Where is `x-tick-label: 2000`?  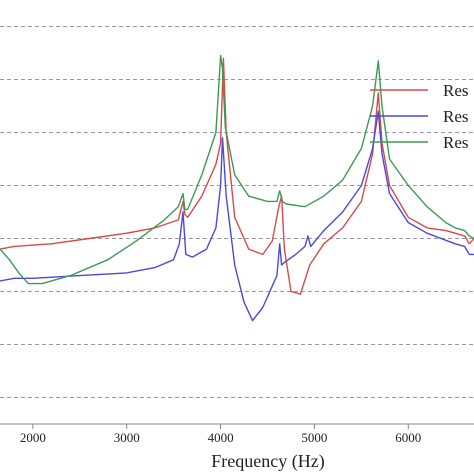 x-tick-label: 2000 is located at coordinates (33, 437).